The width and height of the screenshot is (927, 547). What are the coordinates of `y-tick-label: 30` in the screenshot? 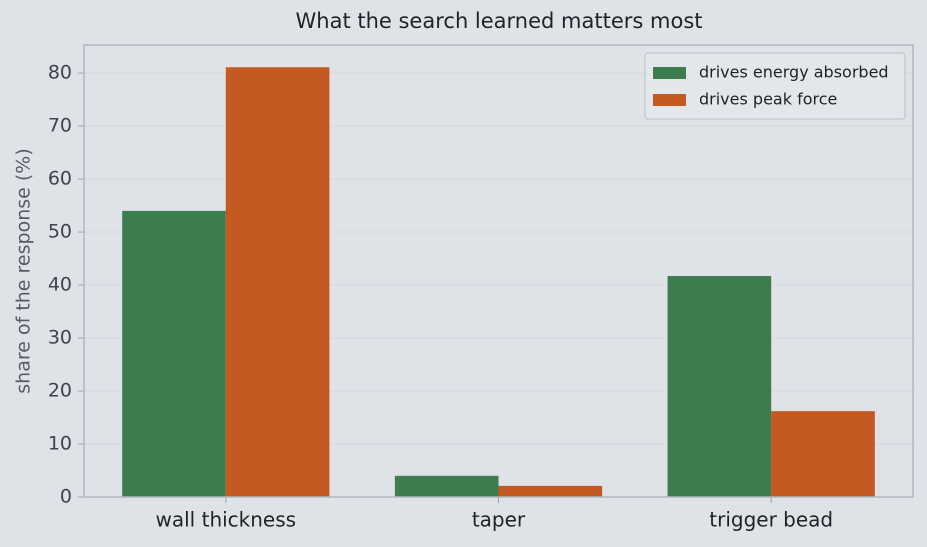 It's located at (60, 338).